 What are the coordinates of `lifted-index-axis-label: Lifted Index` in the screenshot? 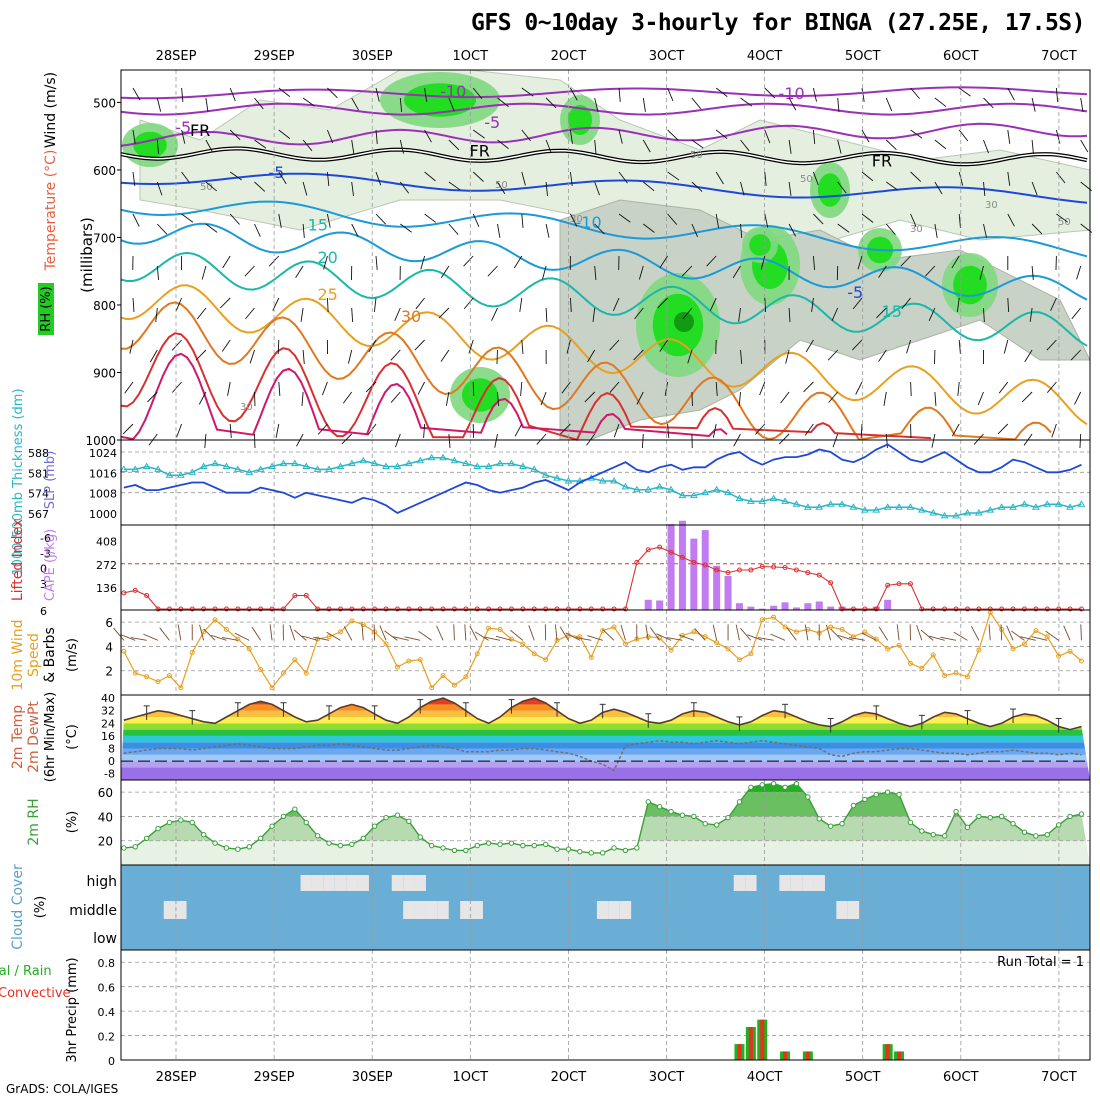 It's located at (18, 560).